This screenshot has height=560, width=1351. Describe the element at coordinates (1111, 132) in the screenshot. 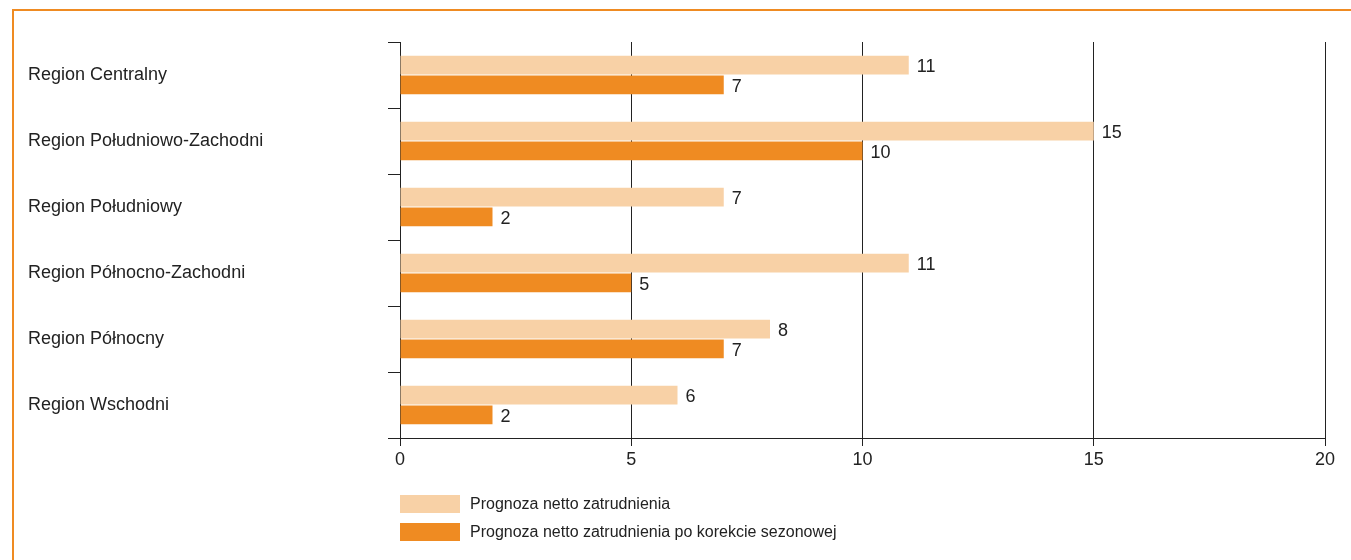

I see `data-label: 15` at that location.